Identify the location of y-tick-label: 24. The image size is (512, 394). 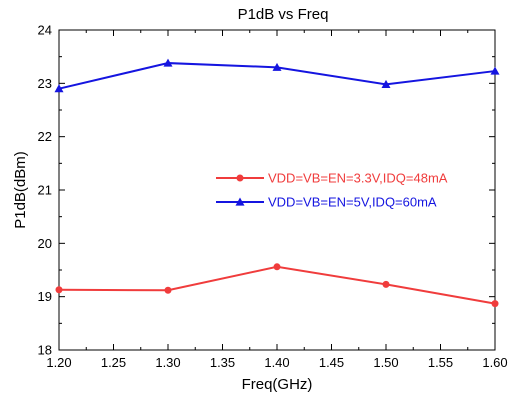
(45, 30).